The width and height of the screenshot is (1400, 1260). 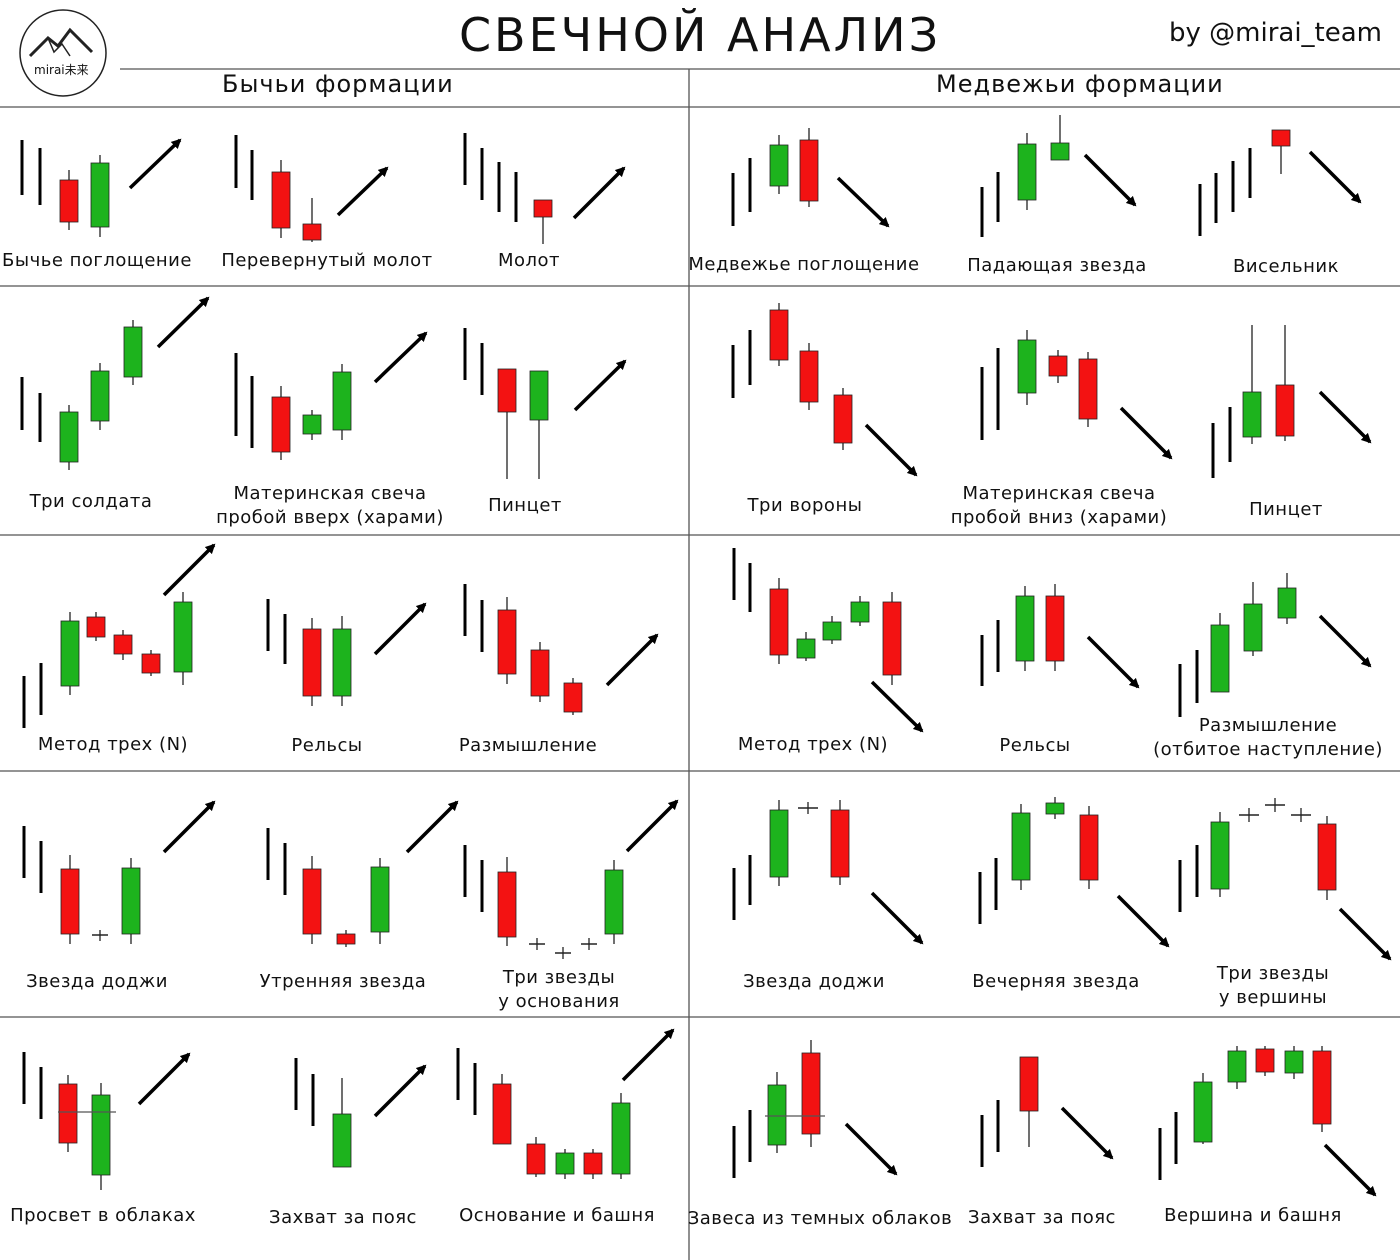 I want to click on pattern-bull-three-stars-bottom, so click(x=571, y=879).